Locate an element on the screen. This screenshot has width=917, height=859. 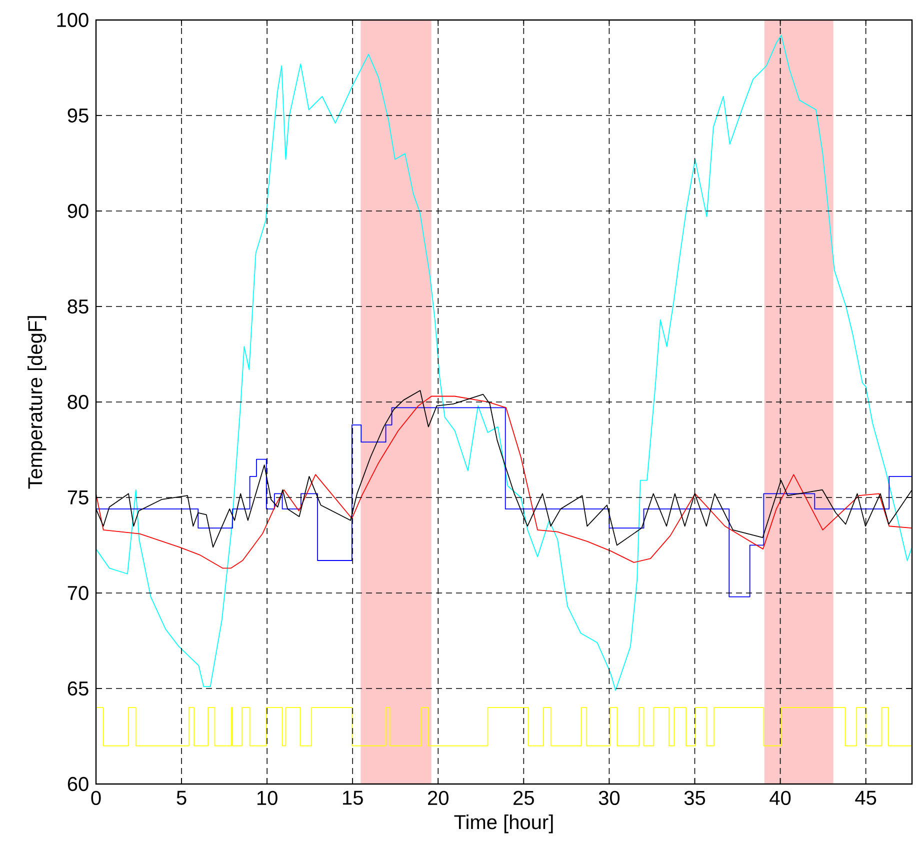
x-tick-label: 30 is located at coordinates (609, 798).